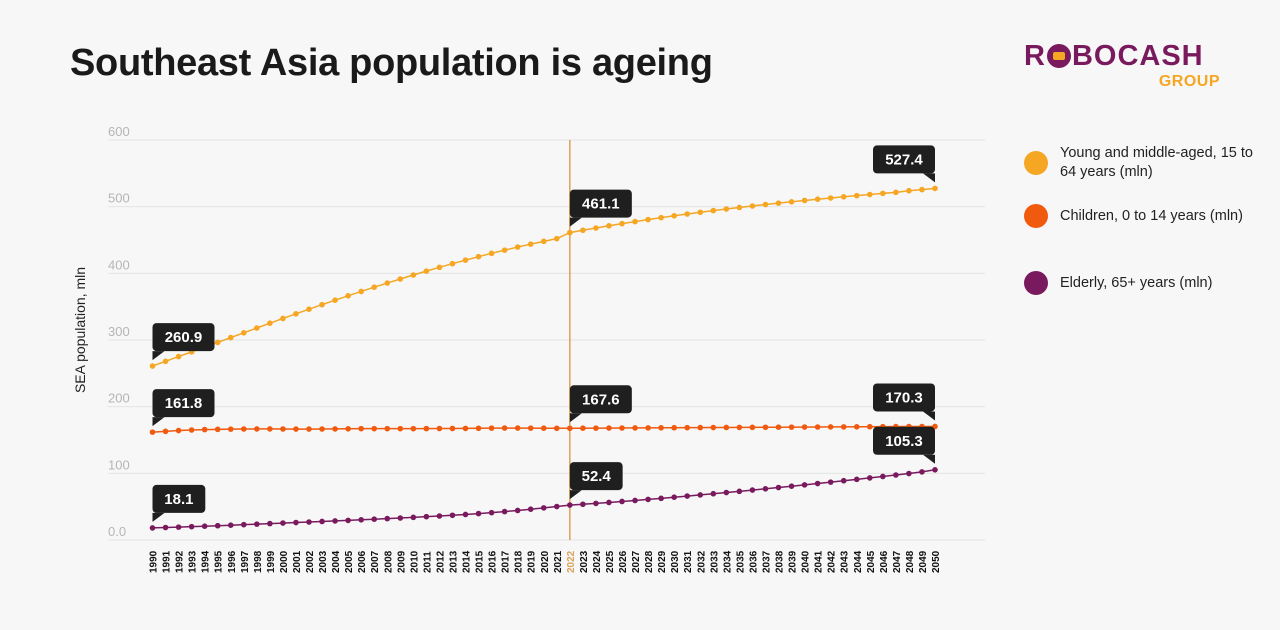 The height and width of the screenshot is (630, 1280). I want to click on x-tick-label: 2009, so click(401, 561).